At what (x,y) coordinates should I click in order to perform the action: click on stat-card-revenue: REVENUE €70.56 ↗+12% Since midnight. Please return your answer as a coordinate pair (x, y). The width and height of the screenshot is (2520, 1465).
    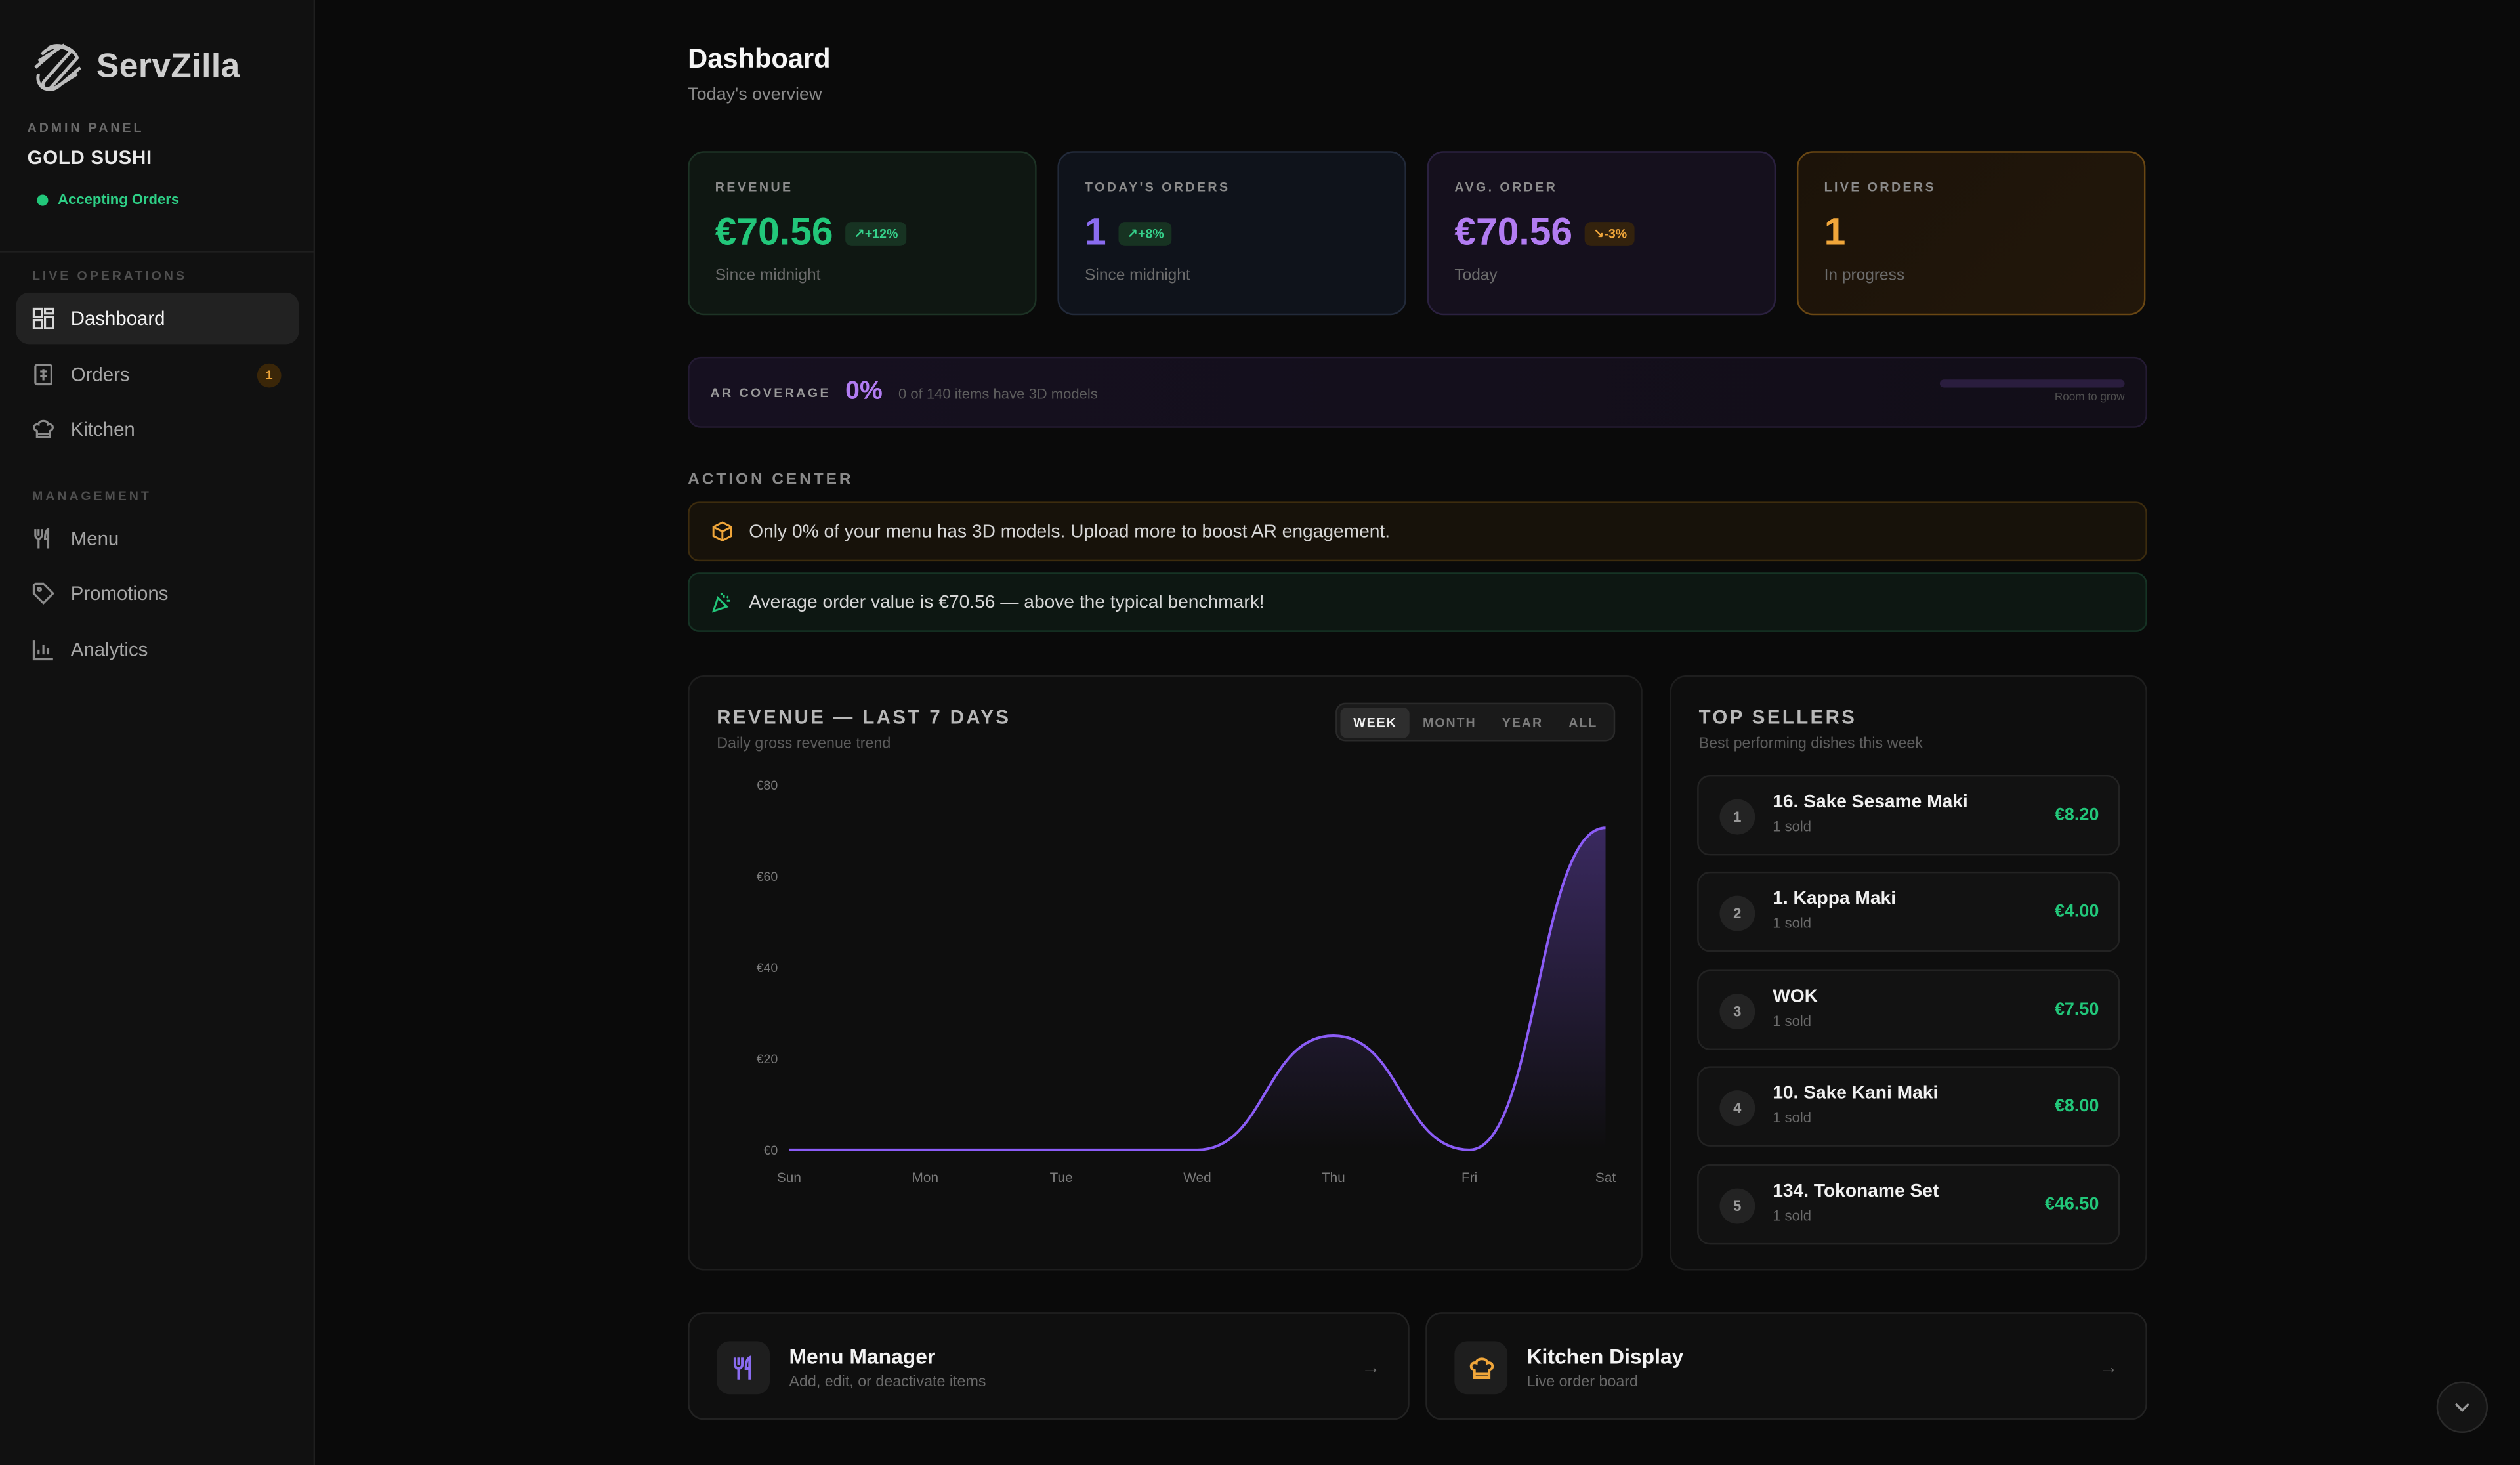
    Looking at the image, I should click on (862, 233).